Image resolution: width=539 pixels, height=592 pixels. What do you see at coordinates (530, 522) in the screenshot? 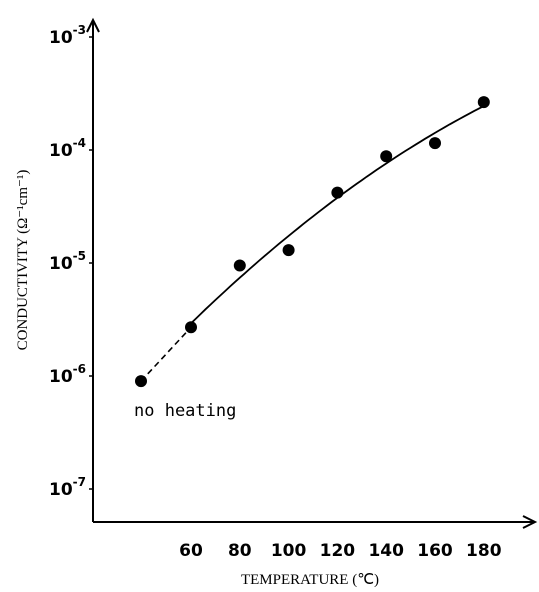
I see `x-axis-arrow` at bounding box center [530, 522].